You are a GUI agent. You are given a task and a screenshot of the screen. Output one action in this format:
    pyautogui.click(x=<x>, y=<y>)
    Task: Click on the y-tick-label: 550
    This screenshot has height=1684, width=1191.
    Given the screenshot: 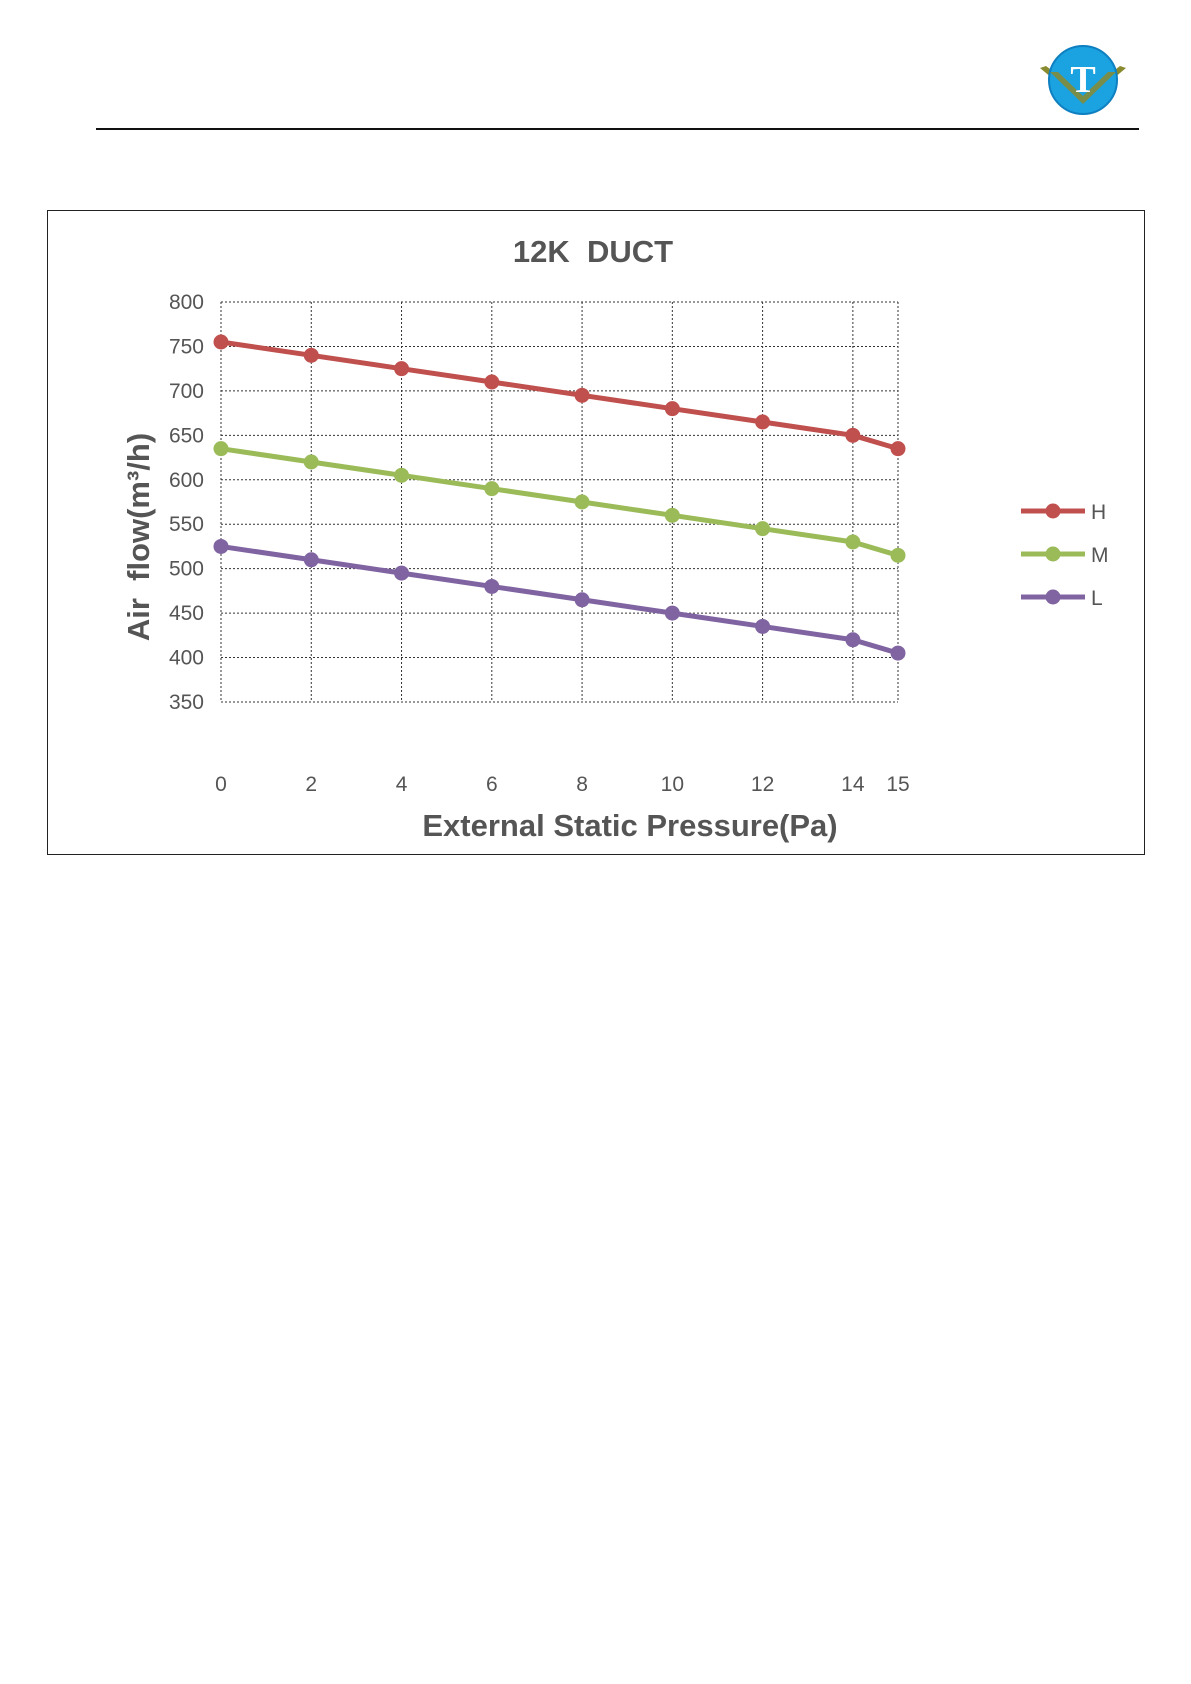 What is the action you would take?
    pyautogui.click(x=186, y=524)
    